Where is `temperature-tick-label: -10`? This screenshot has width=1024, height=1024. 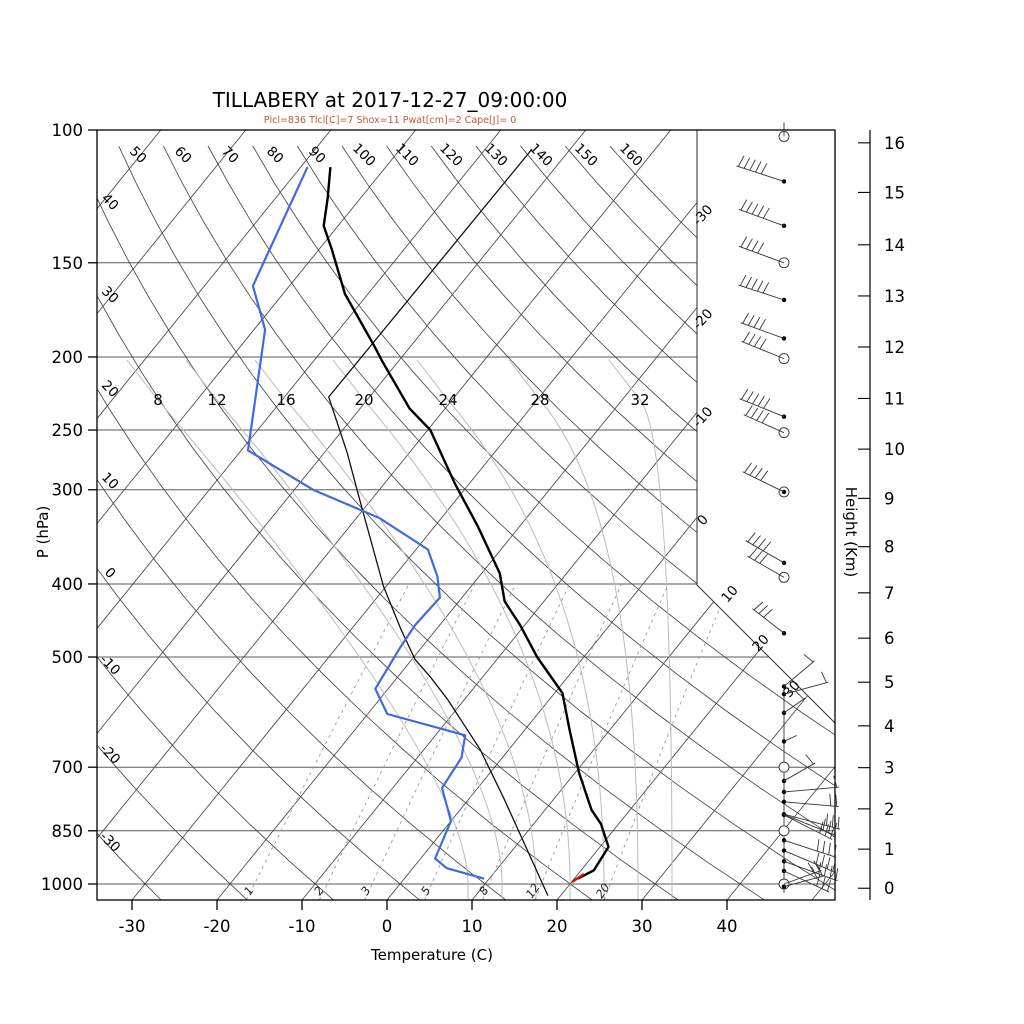 temperature-tick-label: -10 is located at coordinates (302, 926).